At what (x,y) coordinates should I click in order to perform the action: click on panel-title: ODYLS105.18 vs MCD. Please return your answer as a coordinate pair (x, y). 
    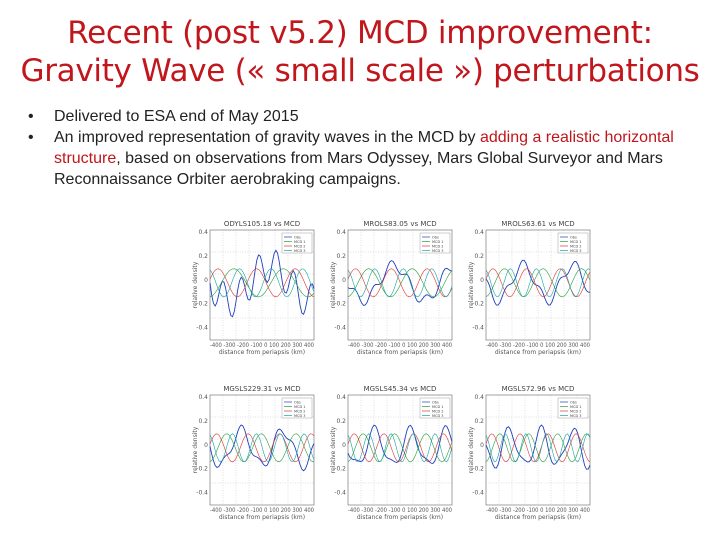
    Looking at the image, I should click on (262, 224).